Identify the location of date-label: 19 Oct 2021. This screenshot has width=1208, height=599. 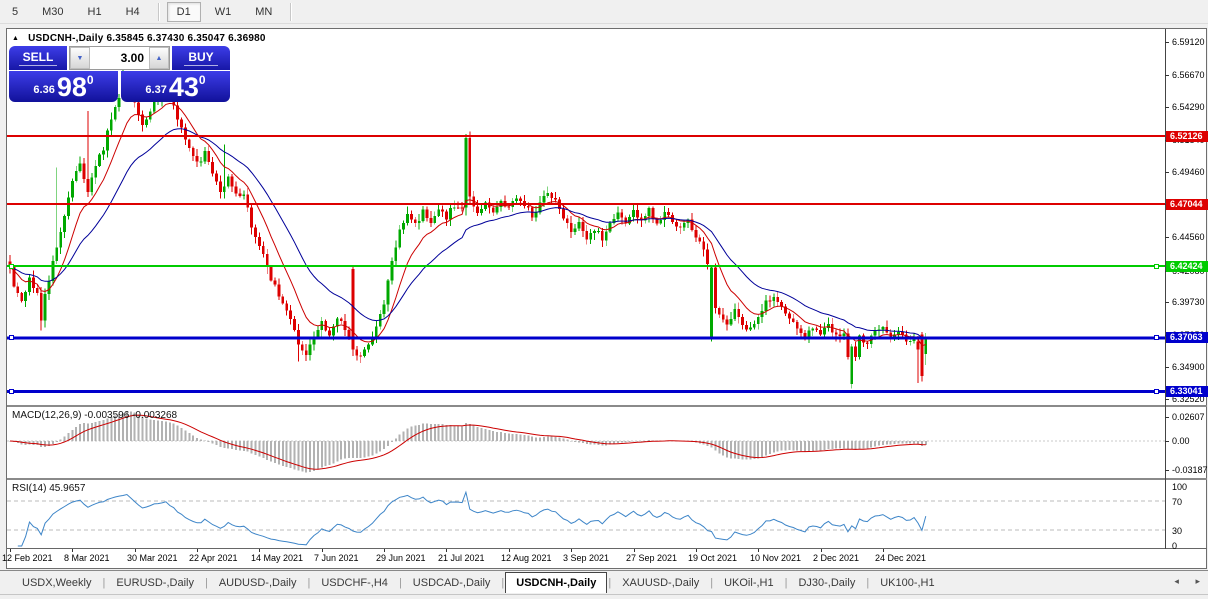
(713, 558).